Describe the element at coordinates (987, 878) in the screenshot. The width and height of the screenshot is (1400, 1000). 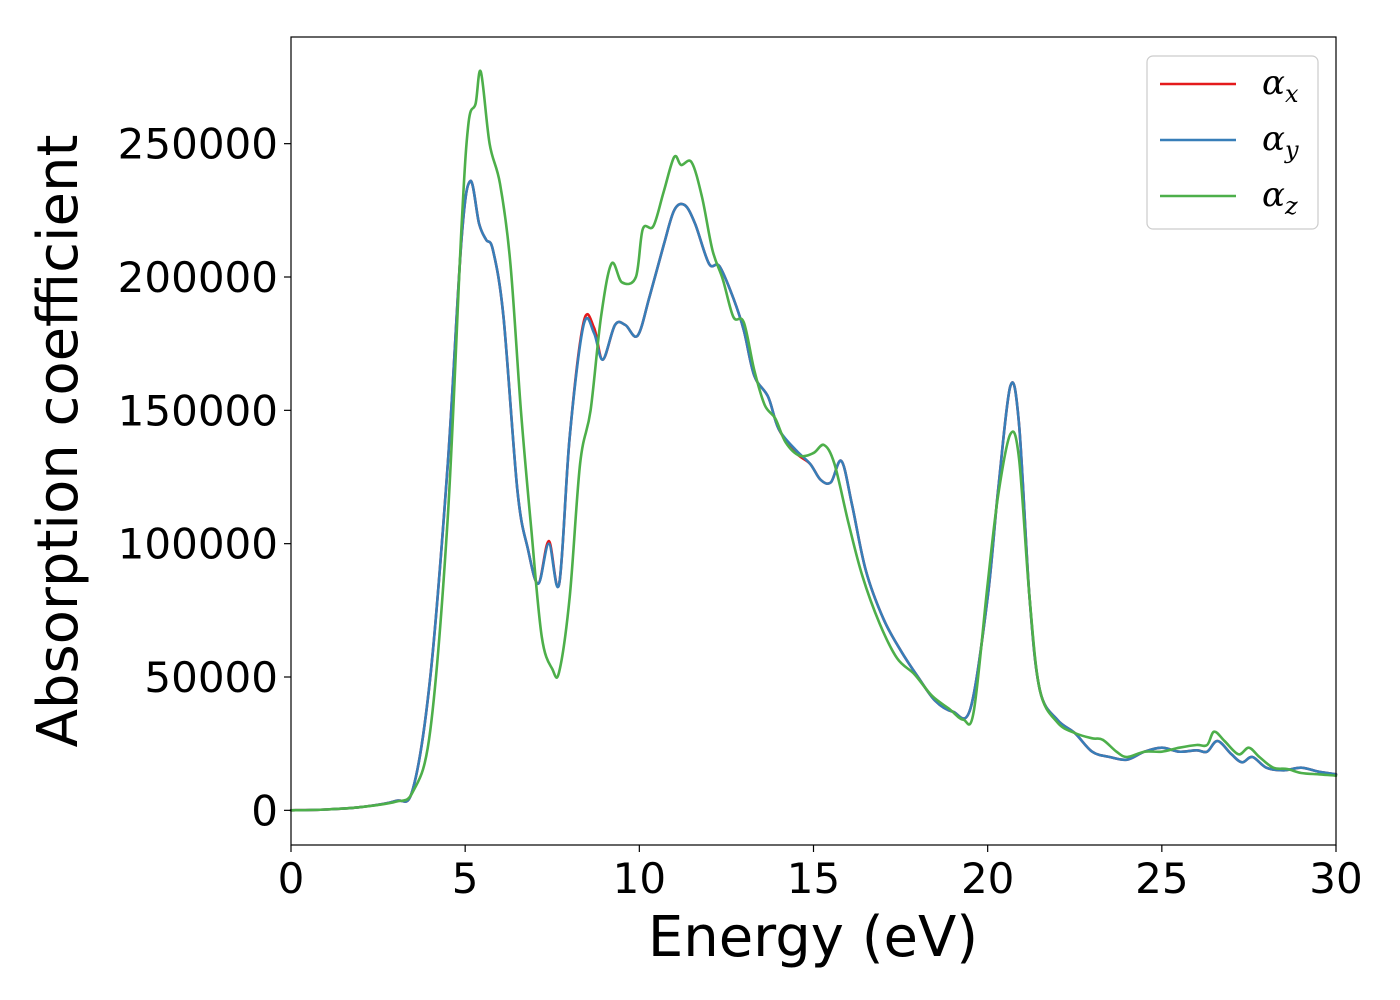
I see `x-tick-label: 20` at that location.